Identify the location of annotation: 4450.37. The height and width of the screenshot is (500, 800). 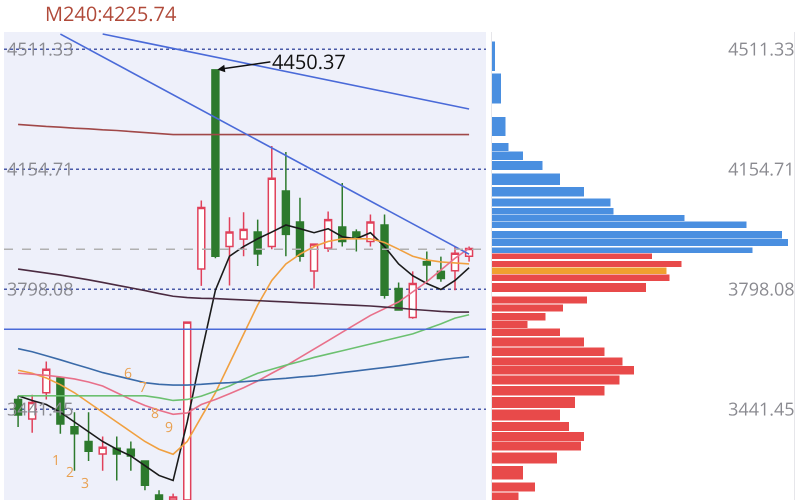
(309, 61).